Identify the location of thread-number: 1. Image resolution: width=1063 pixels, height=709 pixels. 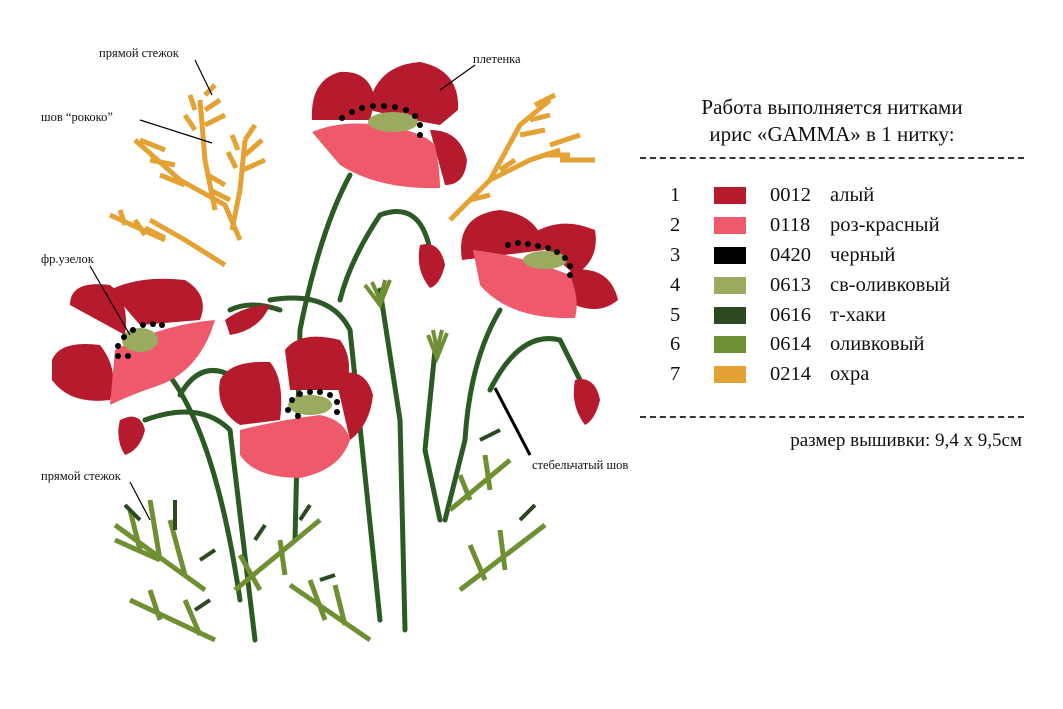
(675, 195).